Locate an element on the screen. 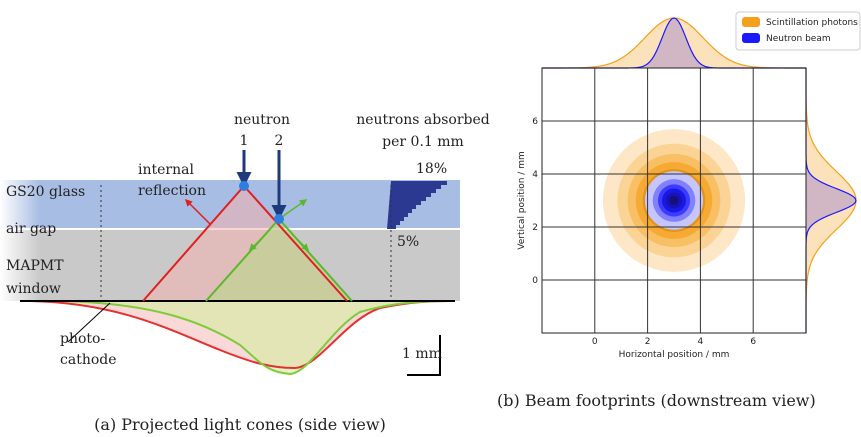 Image resolution: width=861 pixels, height=437 pixels. contour-level is located at coordinates (674, 200).